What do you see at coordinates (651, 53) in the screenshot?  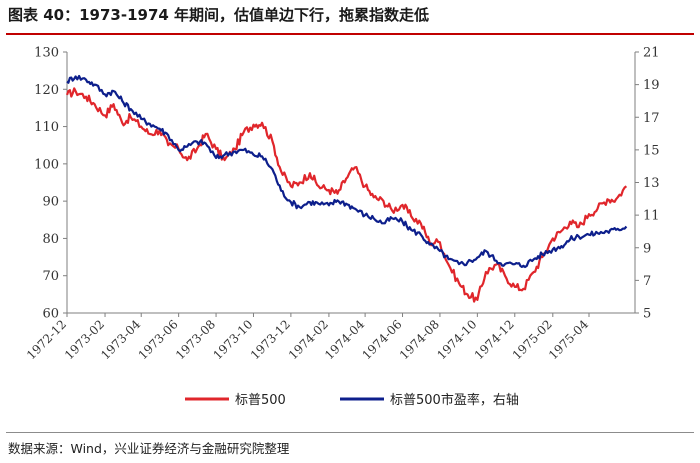 I see `y-right-tick-label: 21` at bounding box center [651, 53].